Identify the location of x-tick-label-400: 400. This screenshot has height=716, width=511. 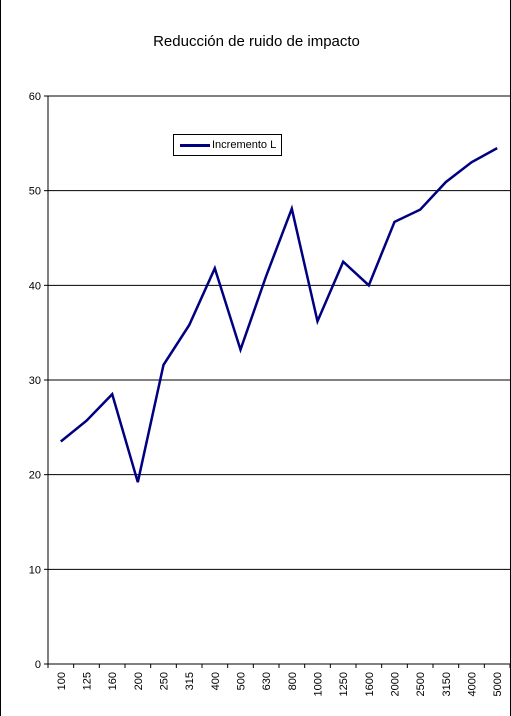
(216, 681).